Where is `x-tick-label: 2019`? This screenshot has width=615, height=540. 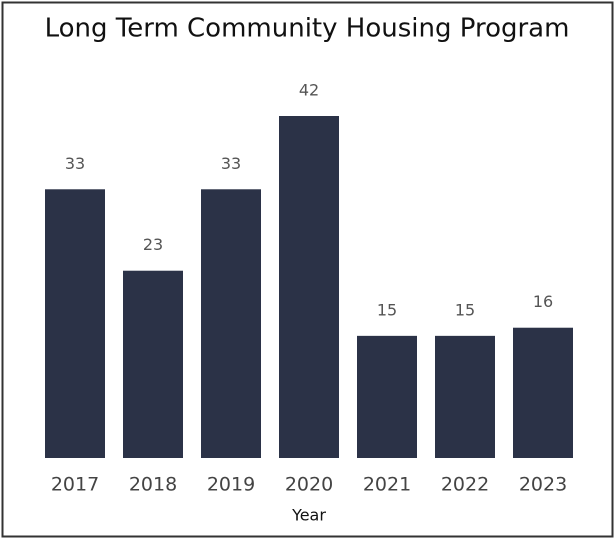 x-tick-label: 2019 is located at coordinates (231, 485).